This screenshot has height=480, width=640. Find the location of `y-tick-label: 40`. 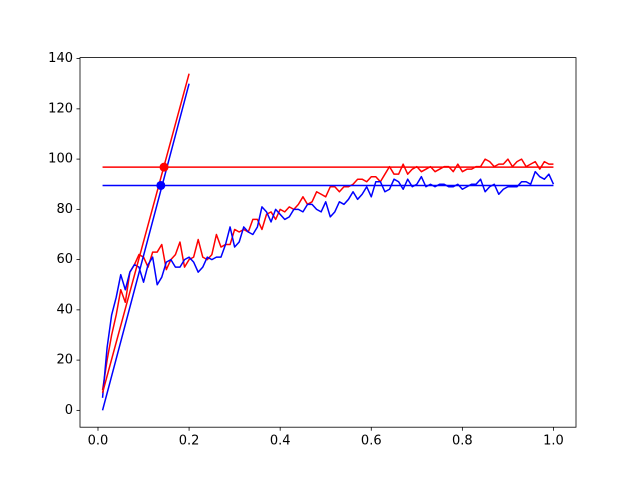

y-tick-label: 40 is located at coordinates (64, 309).